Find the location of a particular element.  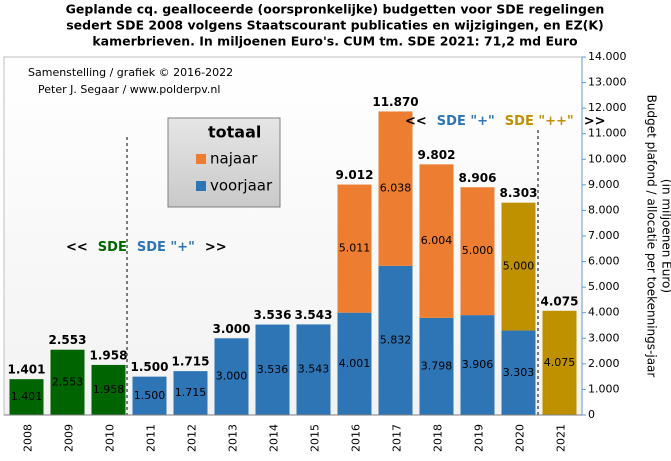

y-tick-label: 9.000 is located at coordinates (604, 184).